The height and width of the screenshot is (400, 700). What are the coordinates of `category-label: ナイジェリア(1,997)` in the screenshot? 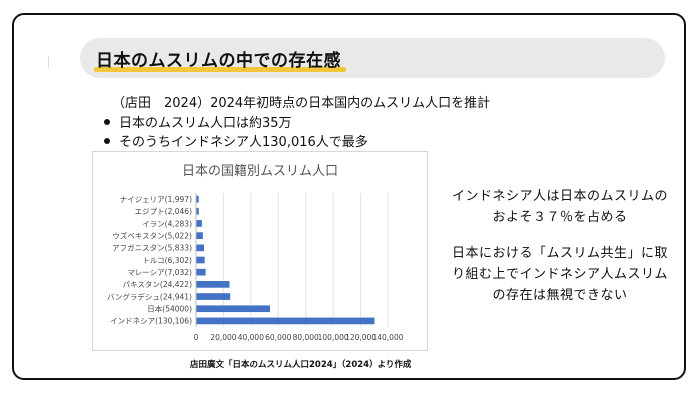 It's located at (156, 199).